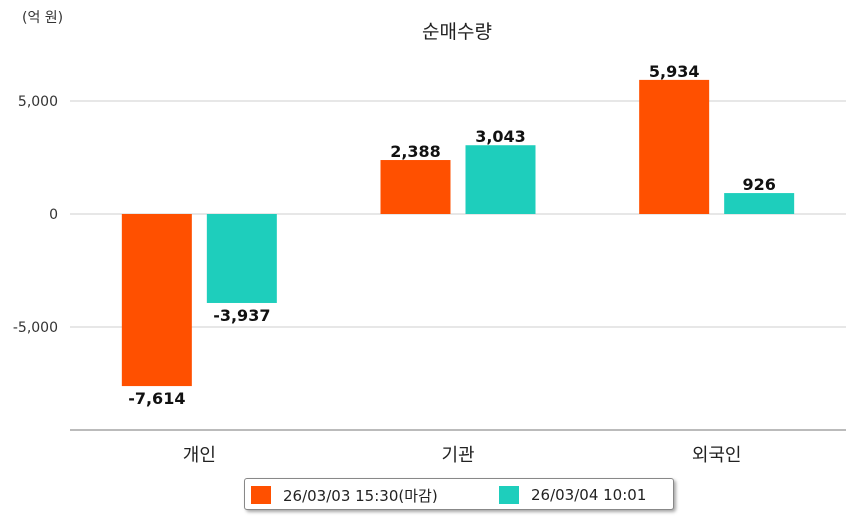  Describe the element at coordinates (241, 315) in the screenshot. I see `data-label: -3,937` at that location.